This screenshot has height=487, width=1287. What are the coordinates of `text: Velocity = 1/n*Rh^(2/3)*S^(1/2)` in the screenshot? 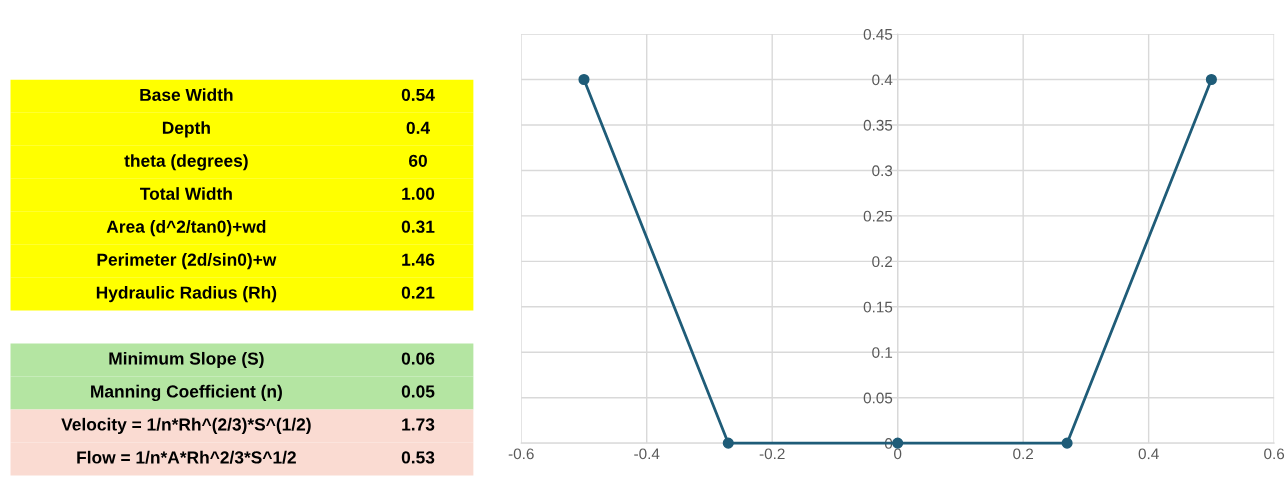 It's located at (186, 426).